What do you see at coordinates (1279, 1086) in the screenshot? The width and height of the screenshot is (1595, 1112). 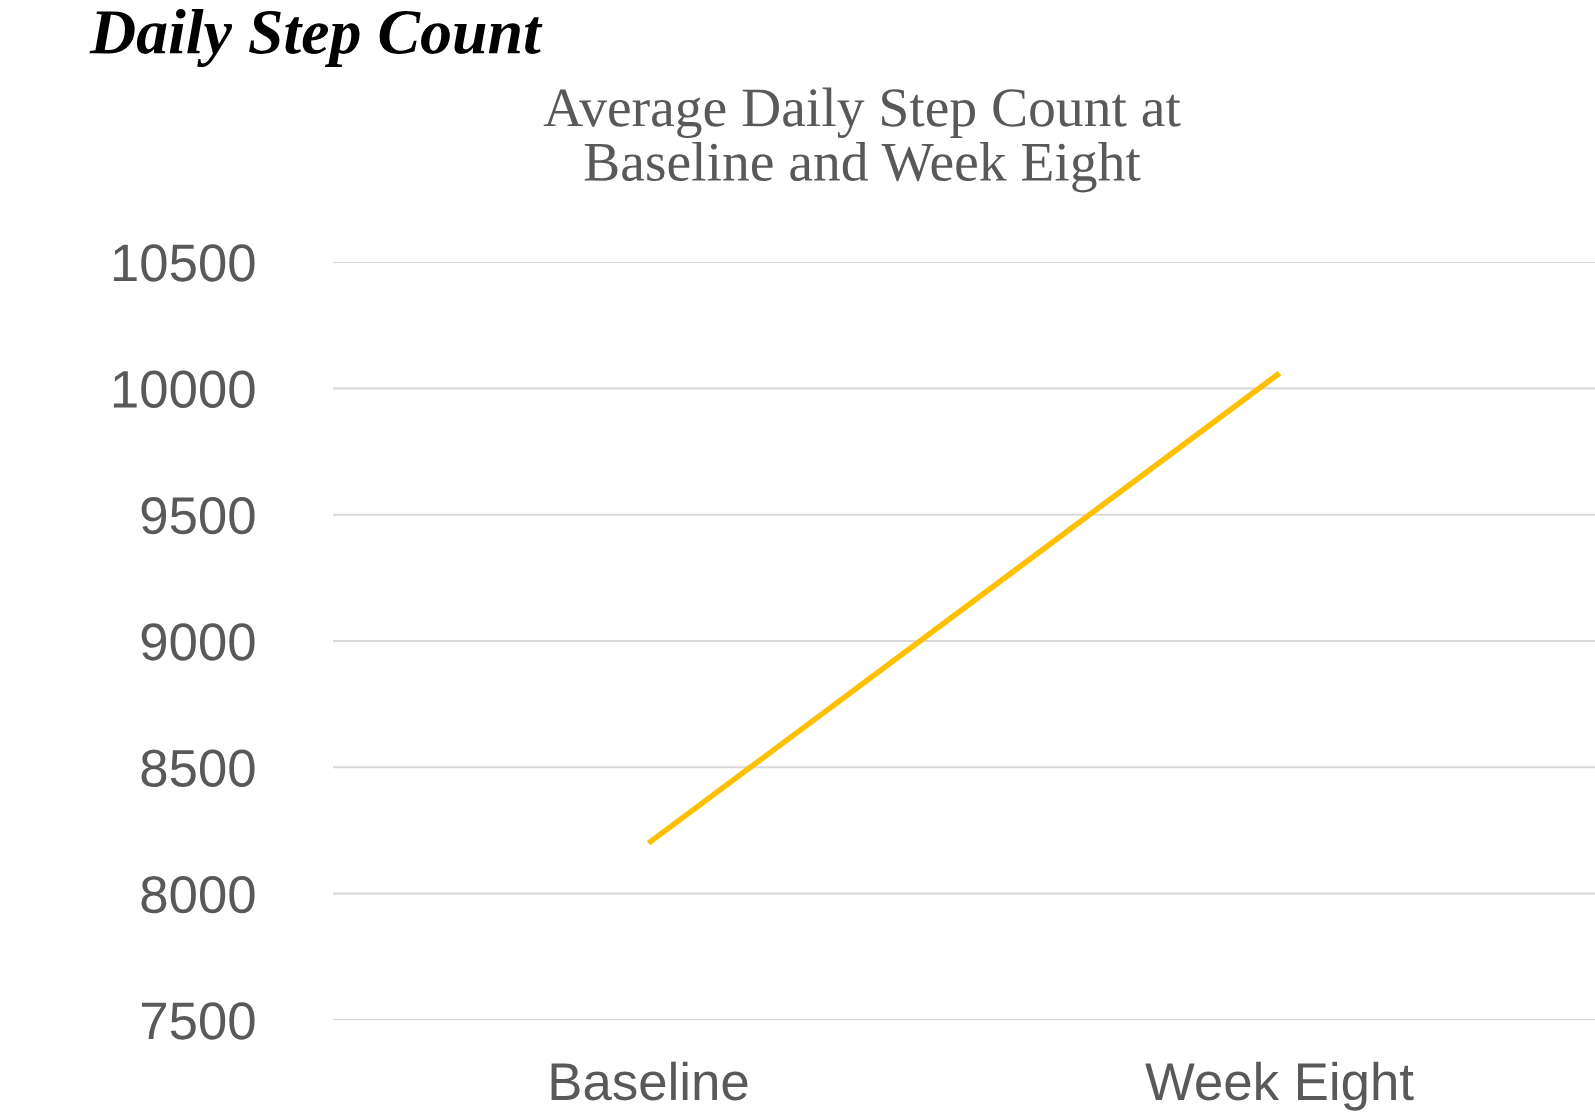 I see `x-tick-label: Week Eight` at bounding box center [1279, 1086].